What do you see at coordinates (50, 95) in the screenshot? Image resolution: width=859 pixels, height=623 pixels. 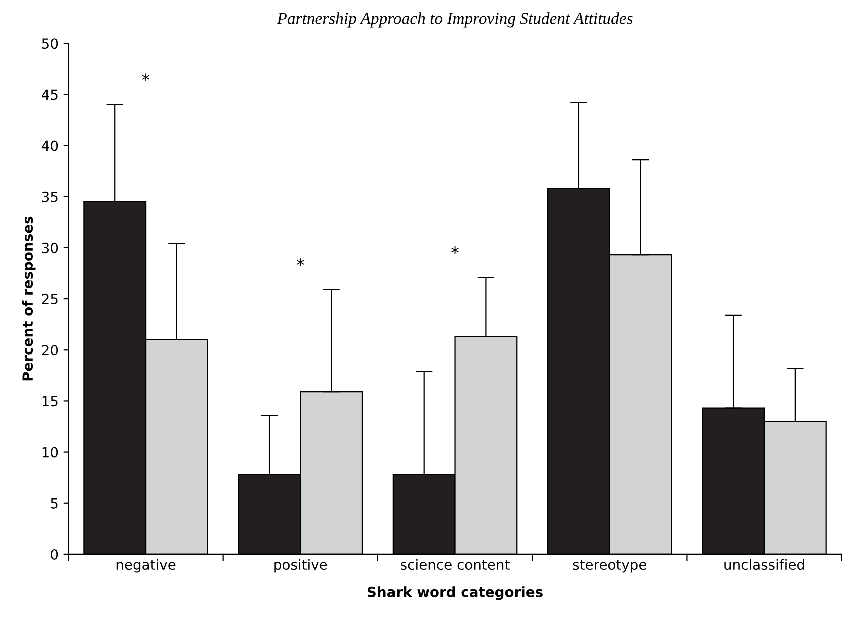 I see `y-tick-label: 45` at bounding box center [50, 95].